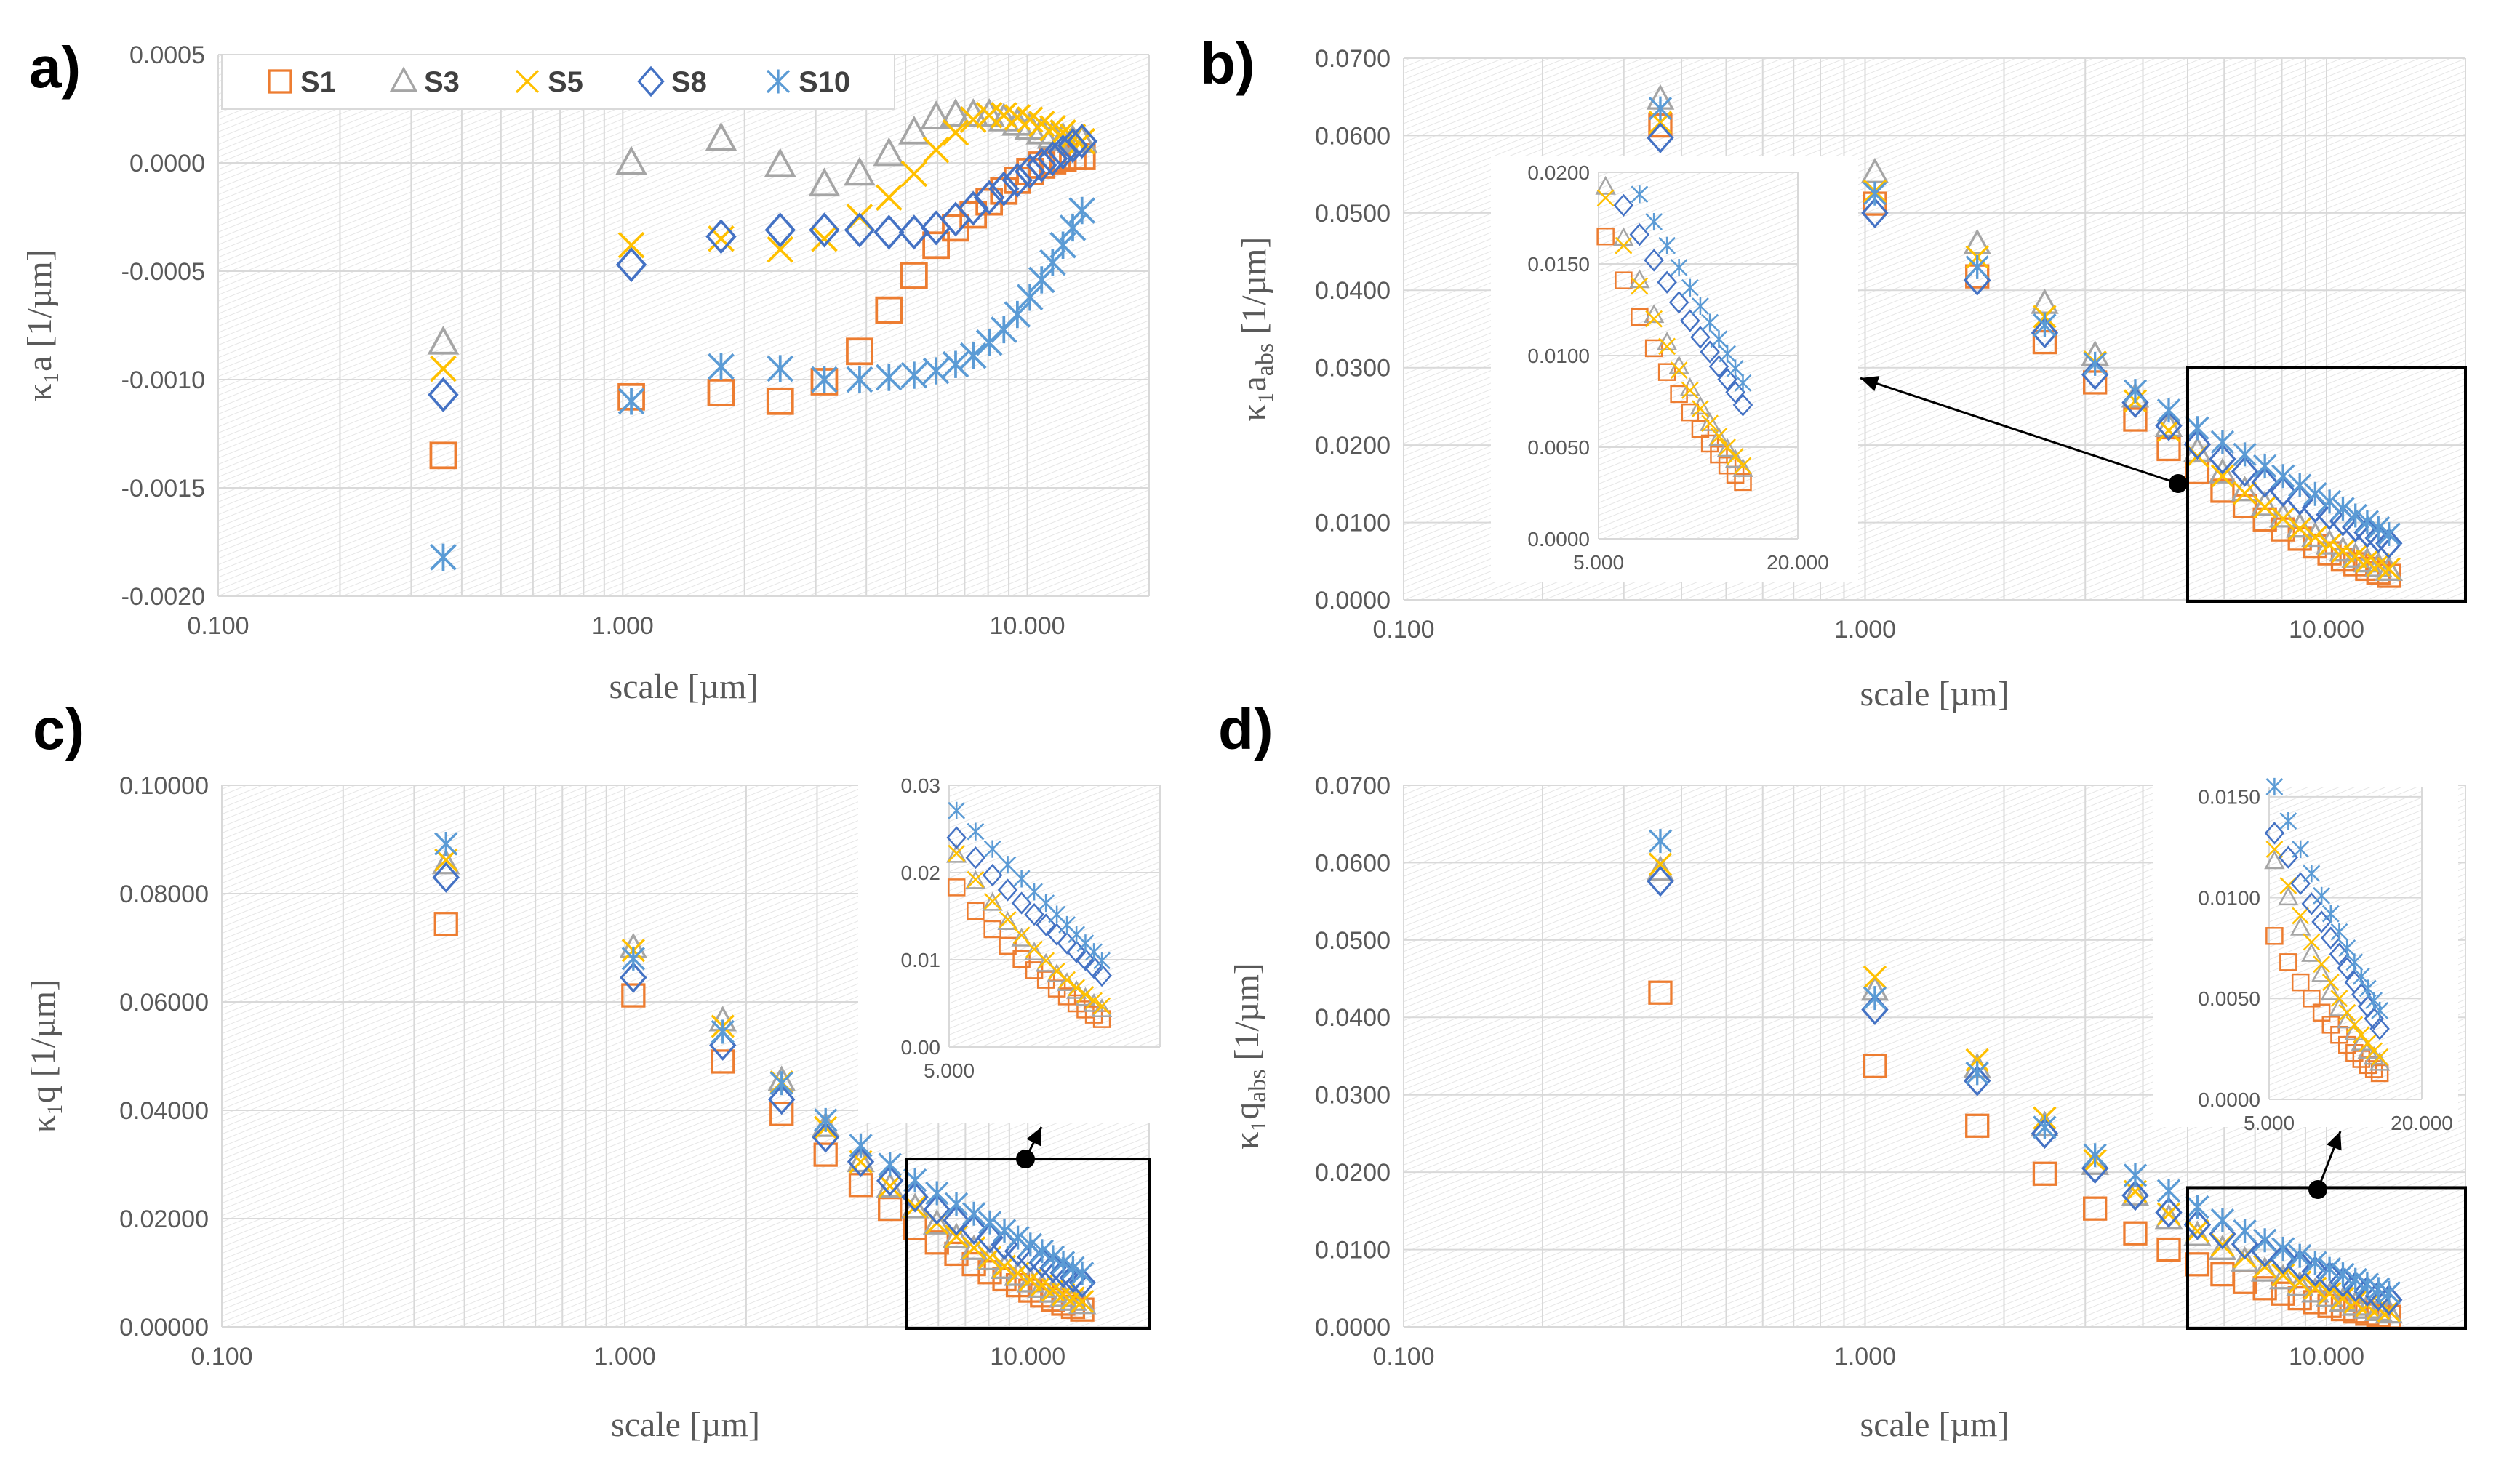  I want to click on plot-area, so click(2345, 943).